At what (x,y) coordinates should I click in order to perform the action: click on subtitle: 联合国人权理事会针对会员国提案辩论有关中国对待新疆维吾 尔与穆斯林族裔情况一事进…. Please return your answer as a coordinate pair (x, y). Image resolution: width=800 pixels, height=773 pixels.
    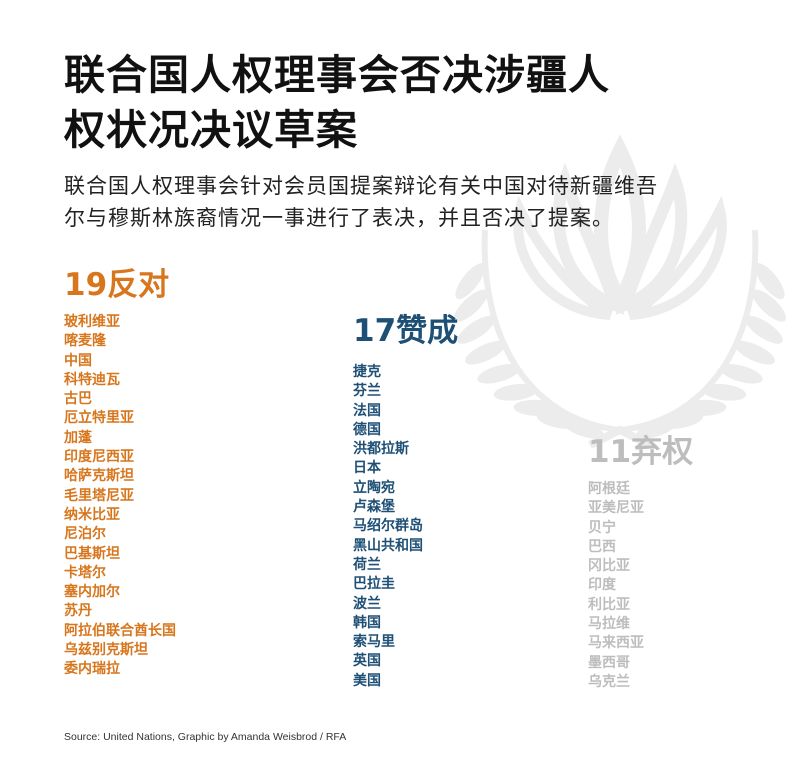
    Looking at the image, I should click on (414, 202).